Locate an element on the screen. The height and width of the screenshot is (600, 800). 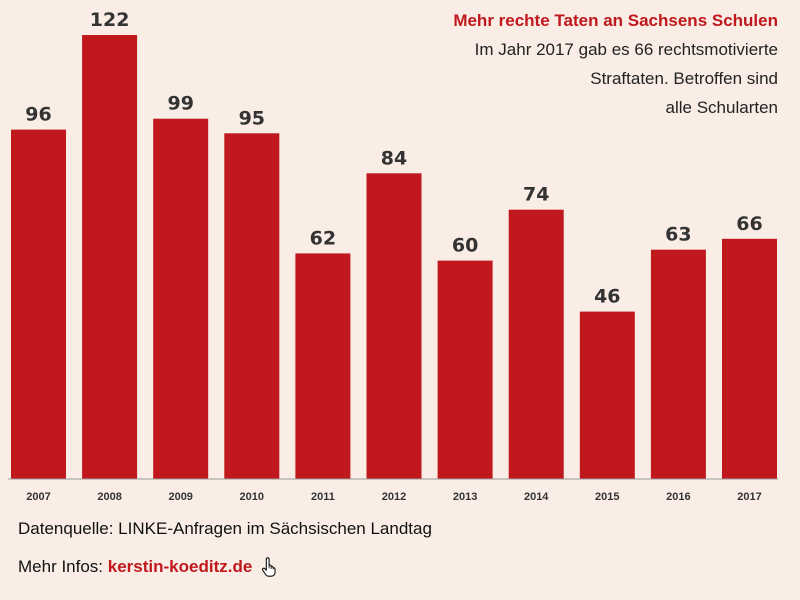
hand-pointer-icon is located at coordinates (268, 567).